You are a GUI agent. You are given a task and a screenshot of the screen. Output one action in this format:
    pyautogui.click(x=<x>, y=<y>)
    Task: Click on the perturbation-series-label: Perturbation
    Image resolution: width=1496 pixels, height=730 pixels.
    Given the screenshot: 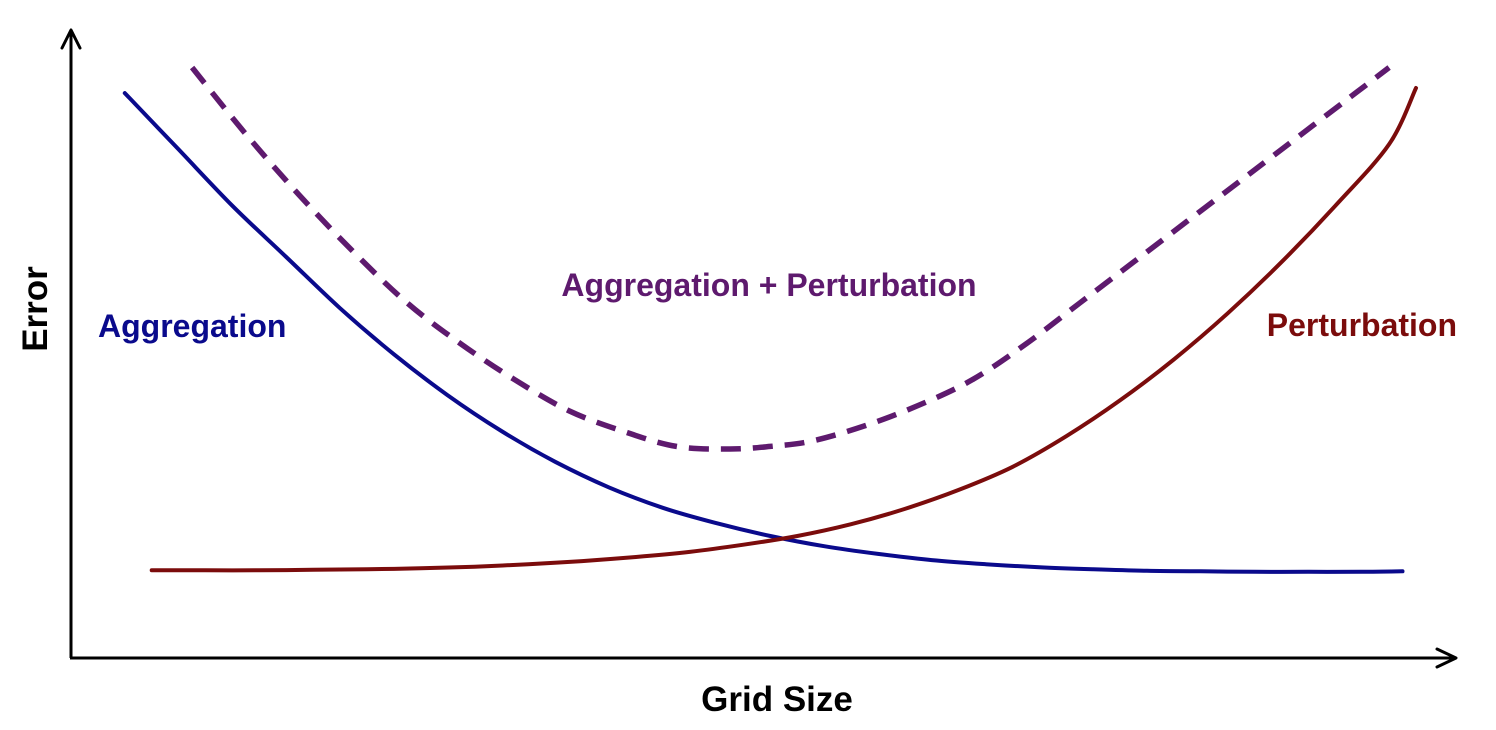 What is the action you would take?
    pyautogui.click(x=1362, y=325)
    